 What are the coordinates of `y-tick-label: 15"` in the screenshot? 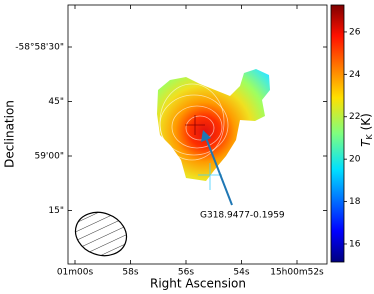 It's located at (56, 211).